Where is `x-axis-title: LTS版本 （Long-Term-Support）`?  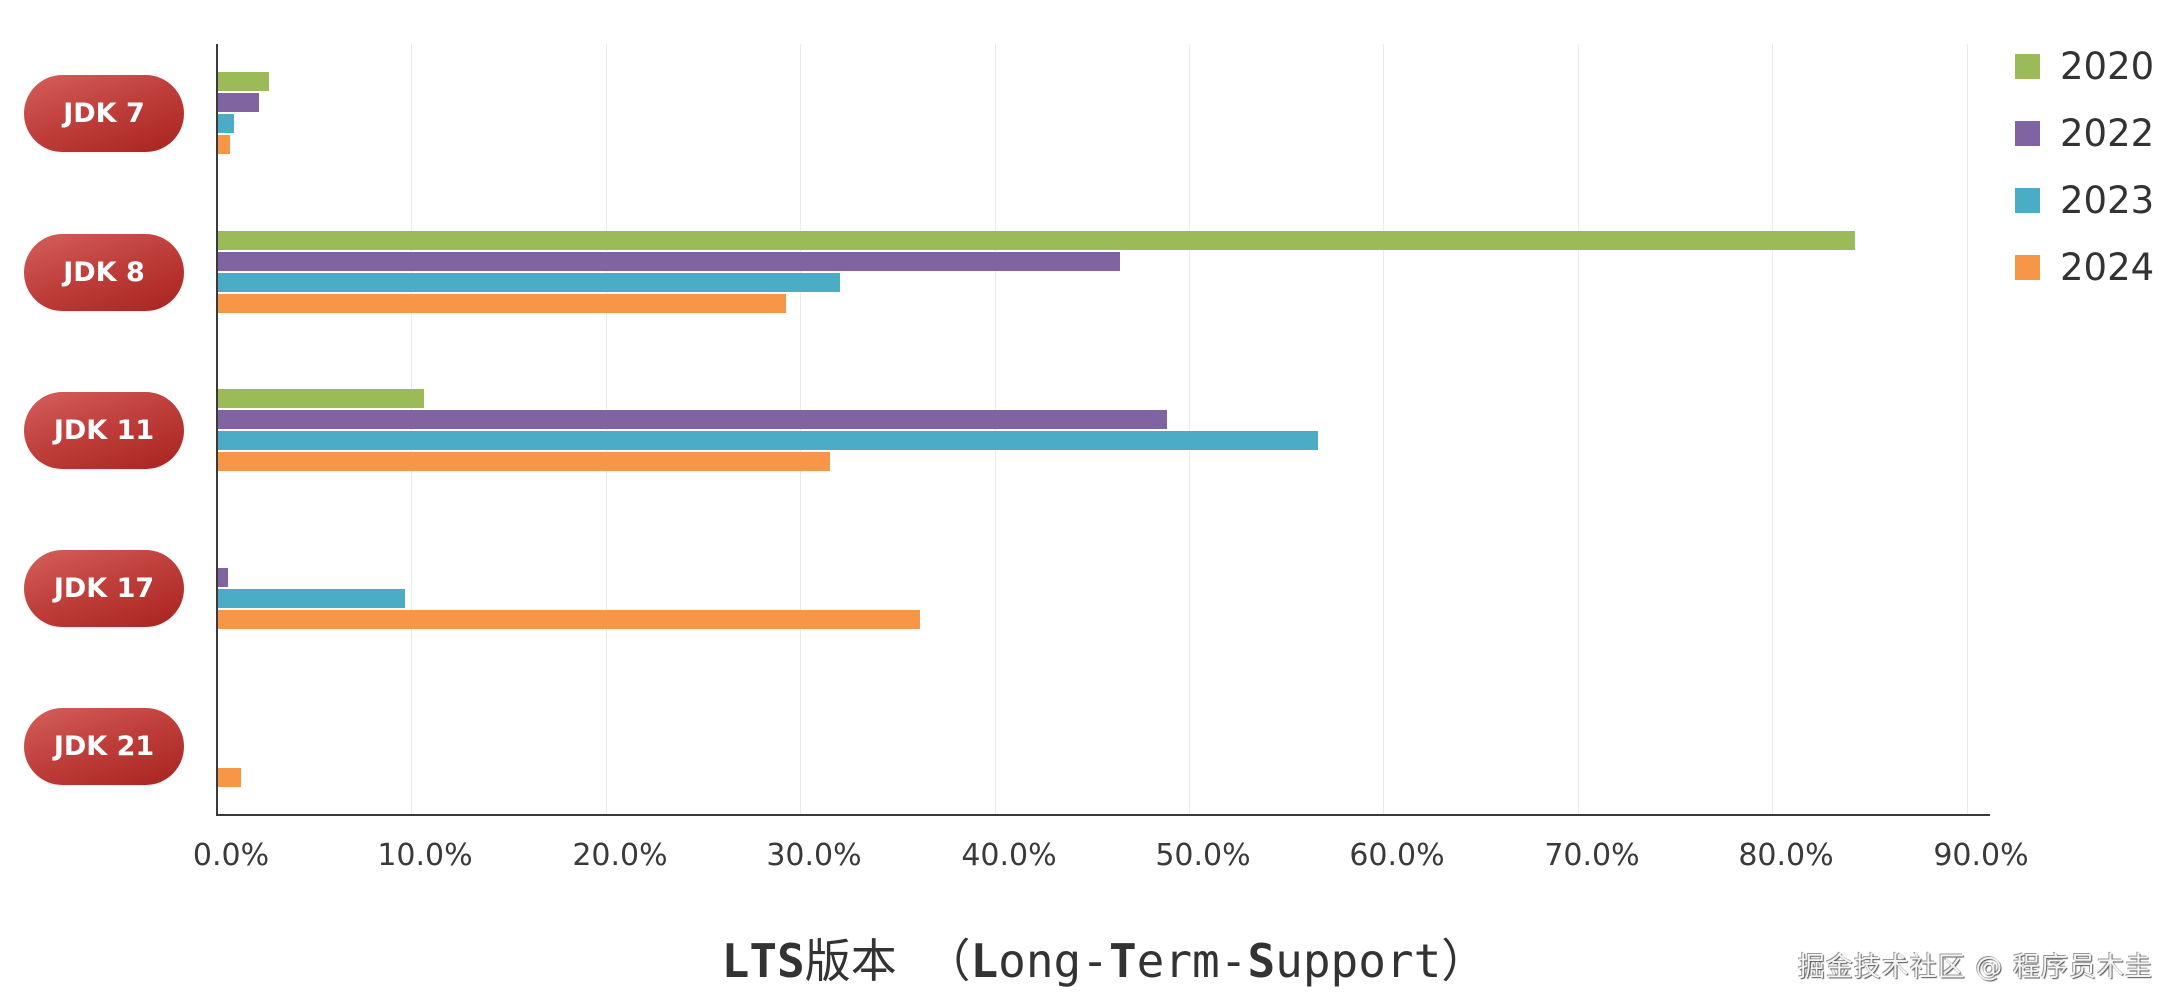
x-axis-title: LTS版本 （Long-Term-Support） is located at coordinates (1089, 958).